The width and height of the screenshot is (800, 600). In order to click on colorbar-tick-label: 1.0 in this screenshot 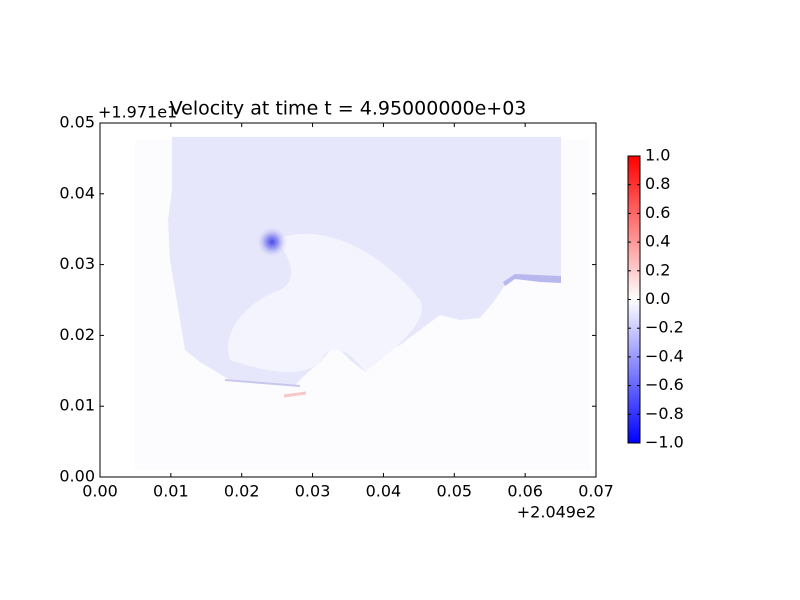, I will do `click(657, 155)`.